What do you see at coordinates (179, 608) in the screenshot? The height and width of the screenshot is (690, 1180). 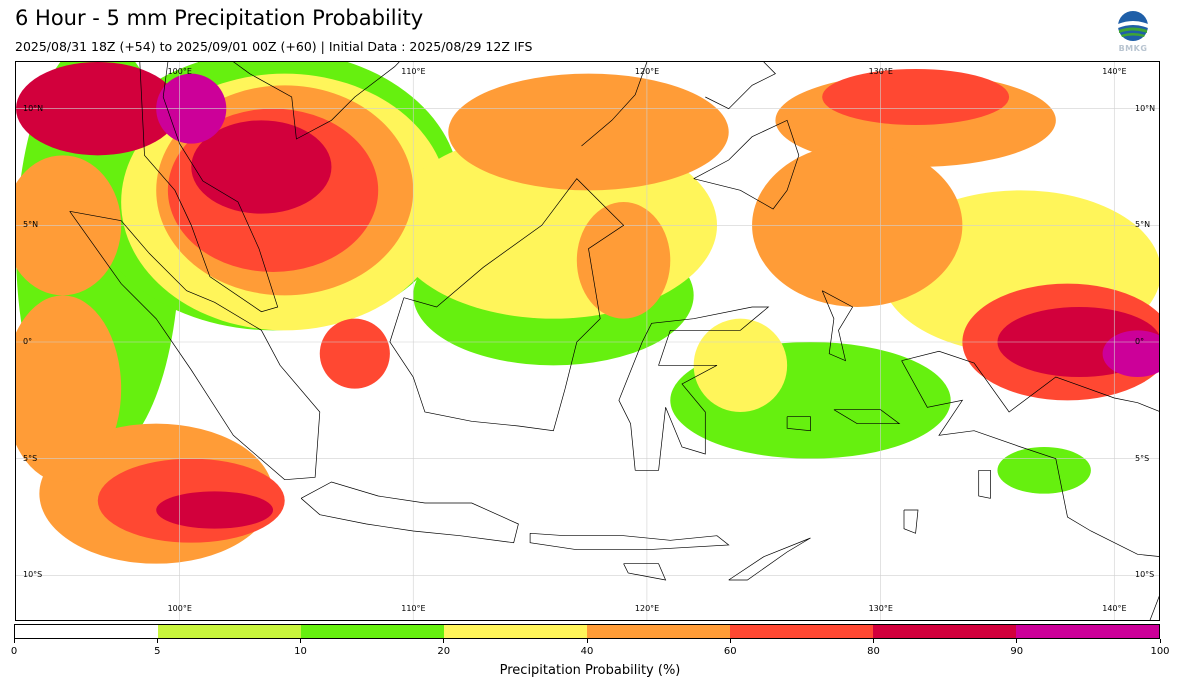 I see `lon-label-bottom: 100°E` at bounding box center [179, 608].